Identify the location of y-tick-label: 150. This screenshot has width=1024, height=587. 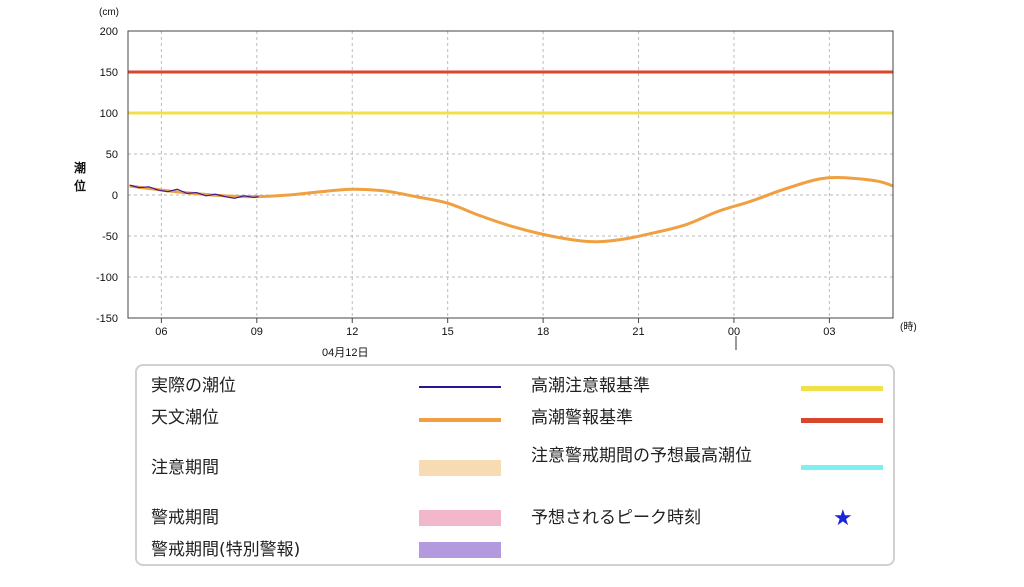
(109, 73).